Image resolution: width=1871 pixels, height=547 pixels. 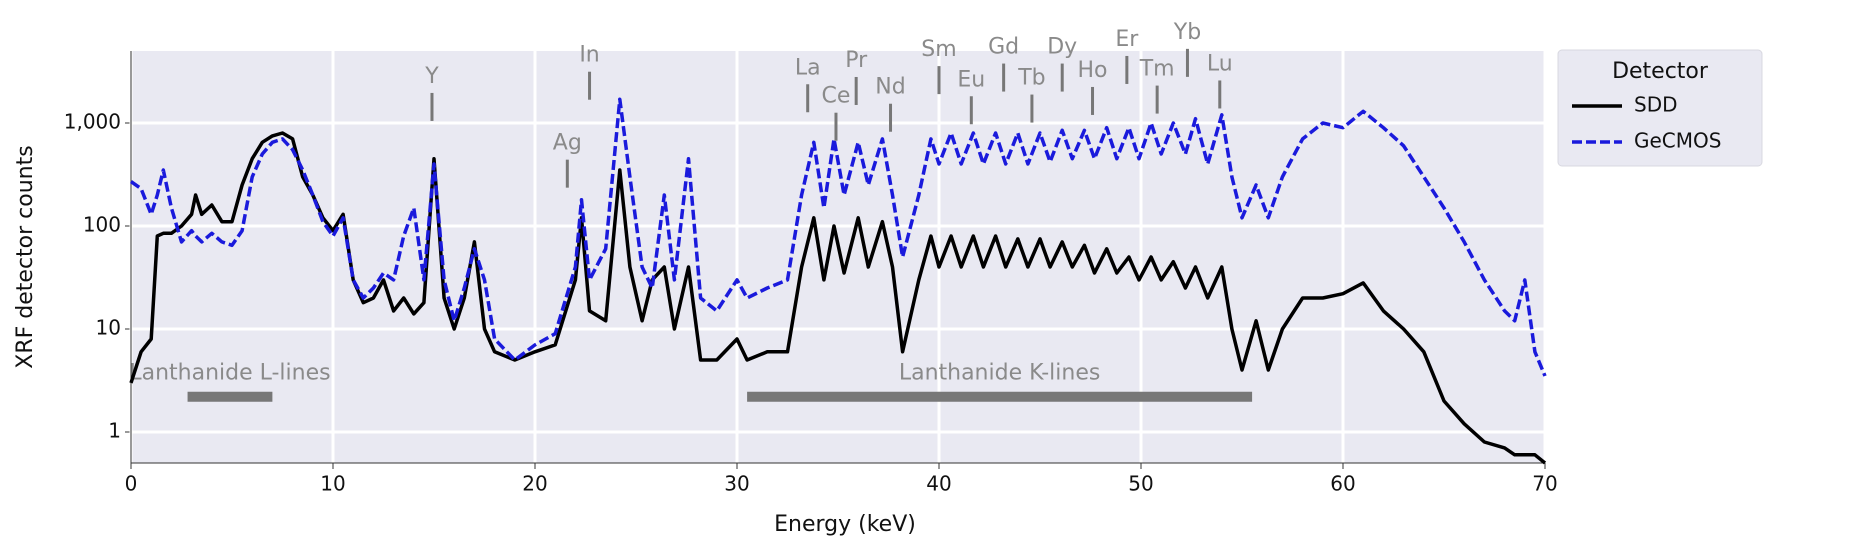 What do you see at coordinates (938, 49) in the screenshot?
I see `annotation: Sm` at bounding box center [938, 49].